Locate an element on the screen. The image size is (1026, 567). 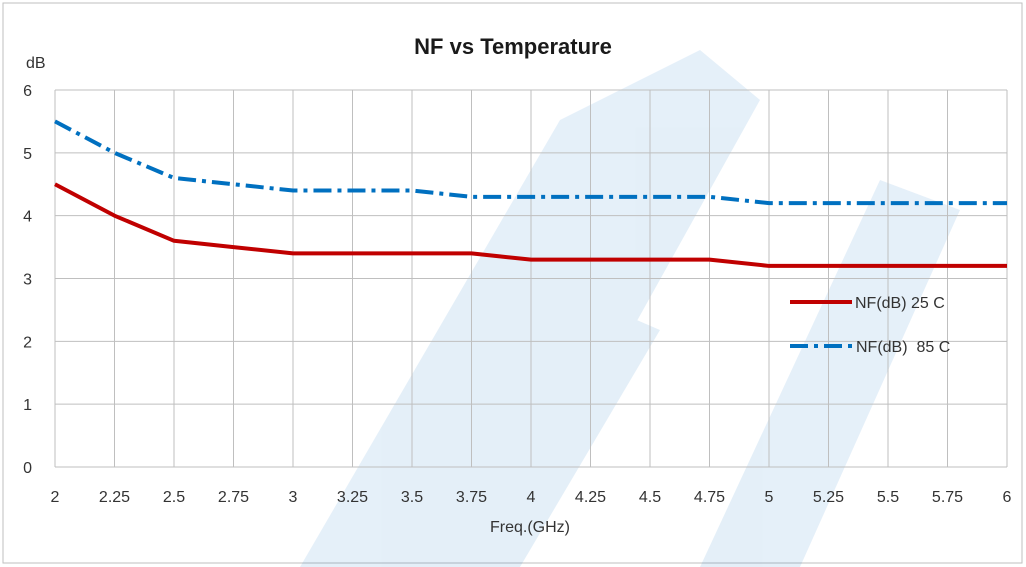
x-tick-label: 3.75 is located at coordinates (471, 497).